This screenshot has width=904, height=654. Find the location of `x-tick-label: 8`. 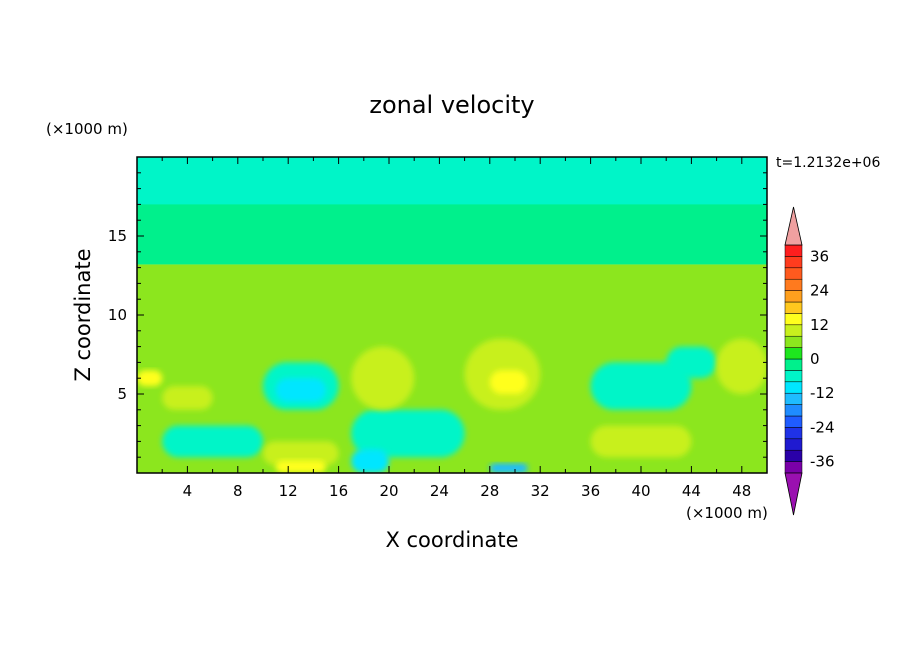

x-tick-label: 8 is located at coordinates (238, 491).